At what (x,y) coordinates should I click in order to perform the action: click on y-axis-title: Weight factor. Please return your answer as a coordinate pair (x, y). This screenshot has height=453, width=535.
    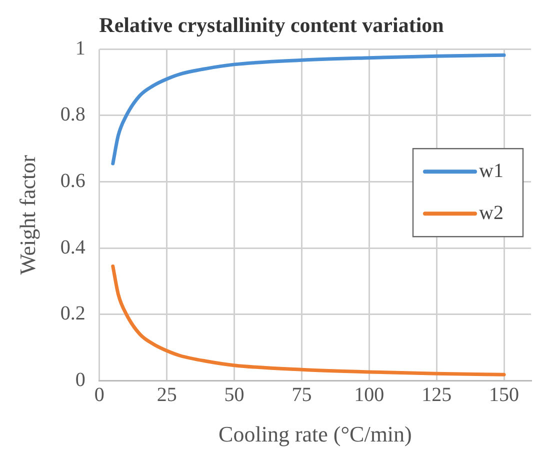
    Looking at the image, I should click on (27, 214).